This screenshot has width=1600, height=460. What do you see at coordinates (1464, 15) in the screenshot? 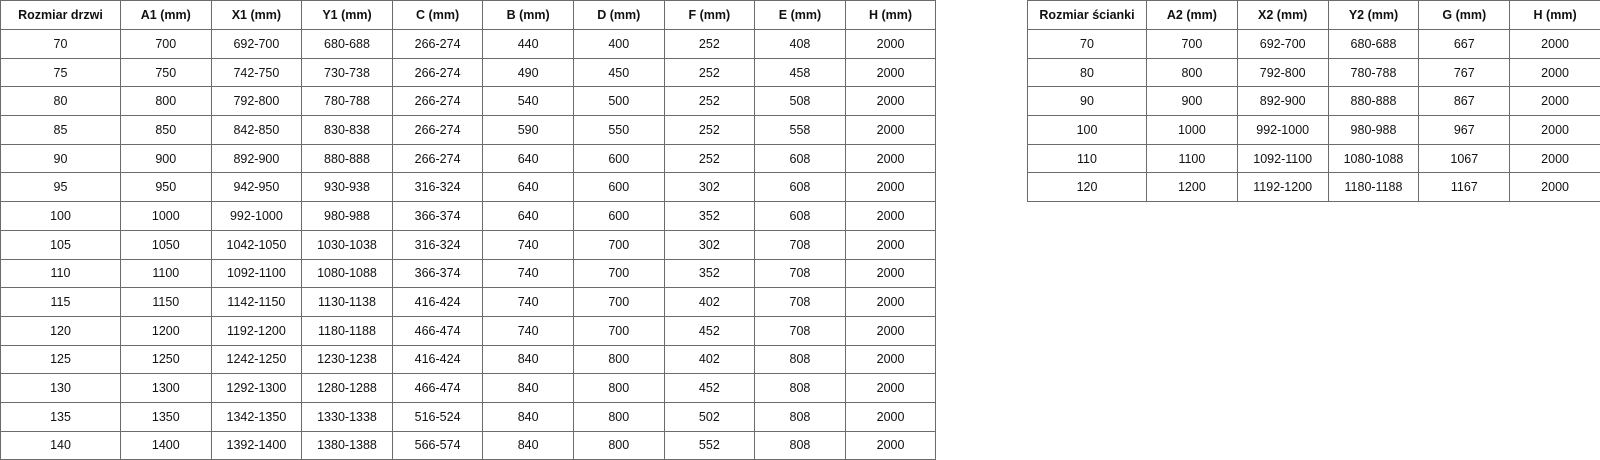
I see `column-header: G (mm)` at bounding box center [1464, 15].